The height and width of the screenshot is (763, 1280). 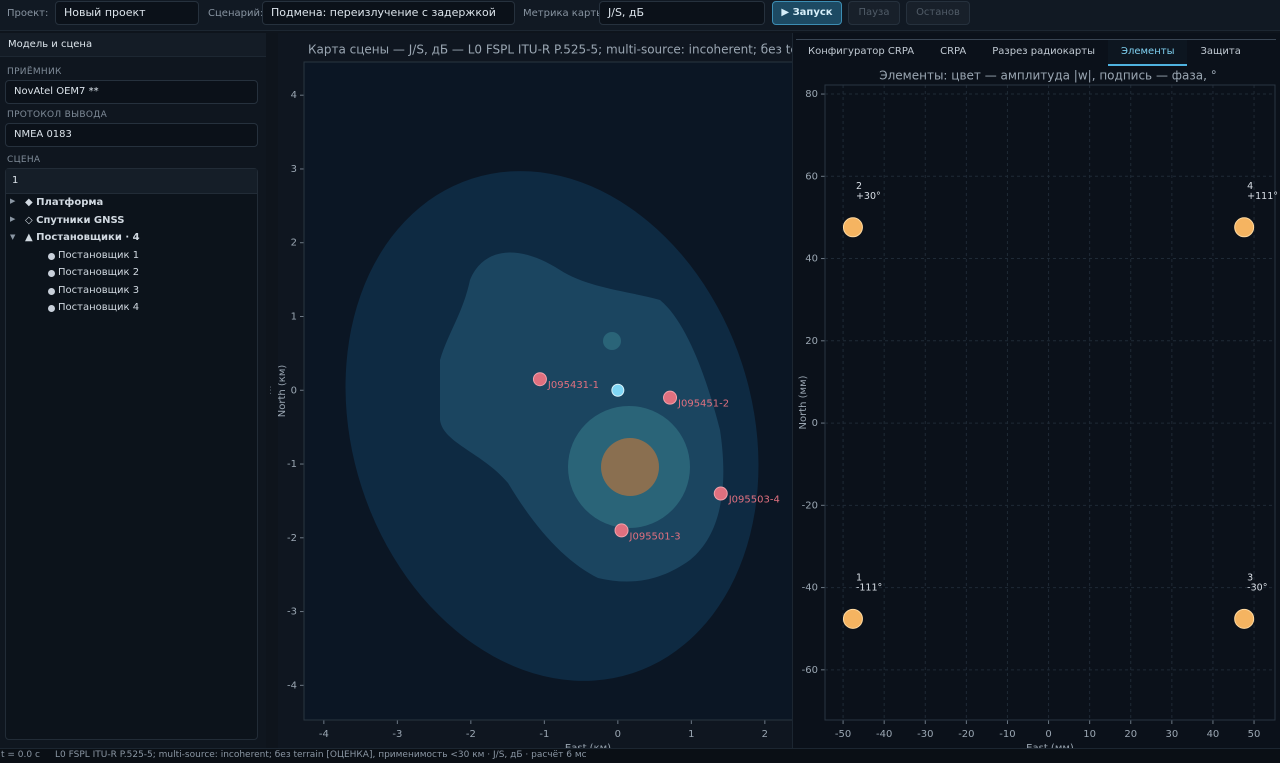 What do you see at coordinates (15, 180) in the screenshot?
I see `search-input: 1` at bounding box center [15, 180].